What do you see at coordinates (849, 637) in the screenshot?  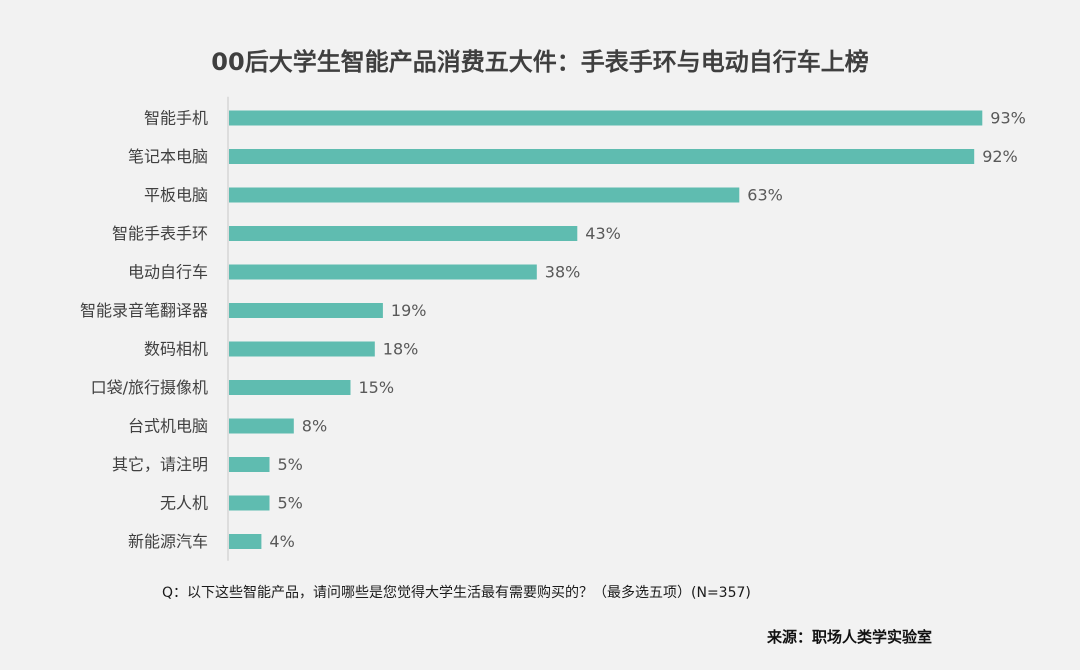 I see `source-credit: 来源：职场人类学实验室` at bounding box center [849, 637].